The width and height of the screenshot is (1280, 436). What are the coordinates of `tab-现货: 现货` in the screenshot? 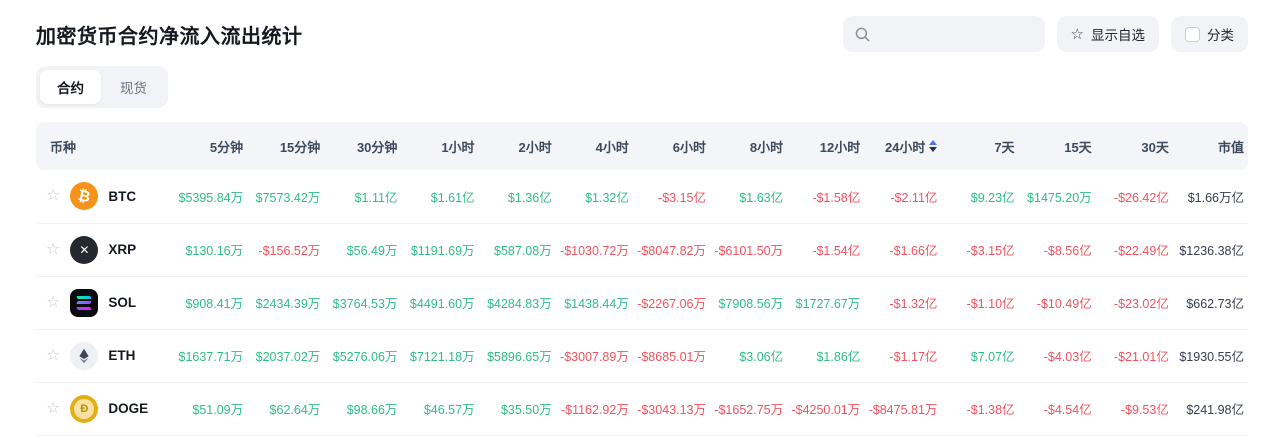 It's located at (133, 87).